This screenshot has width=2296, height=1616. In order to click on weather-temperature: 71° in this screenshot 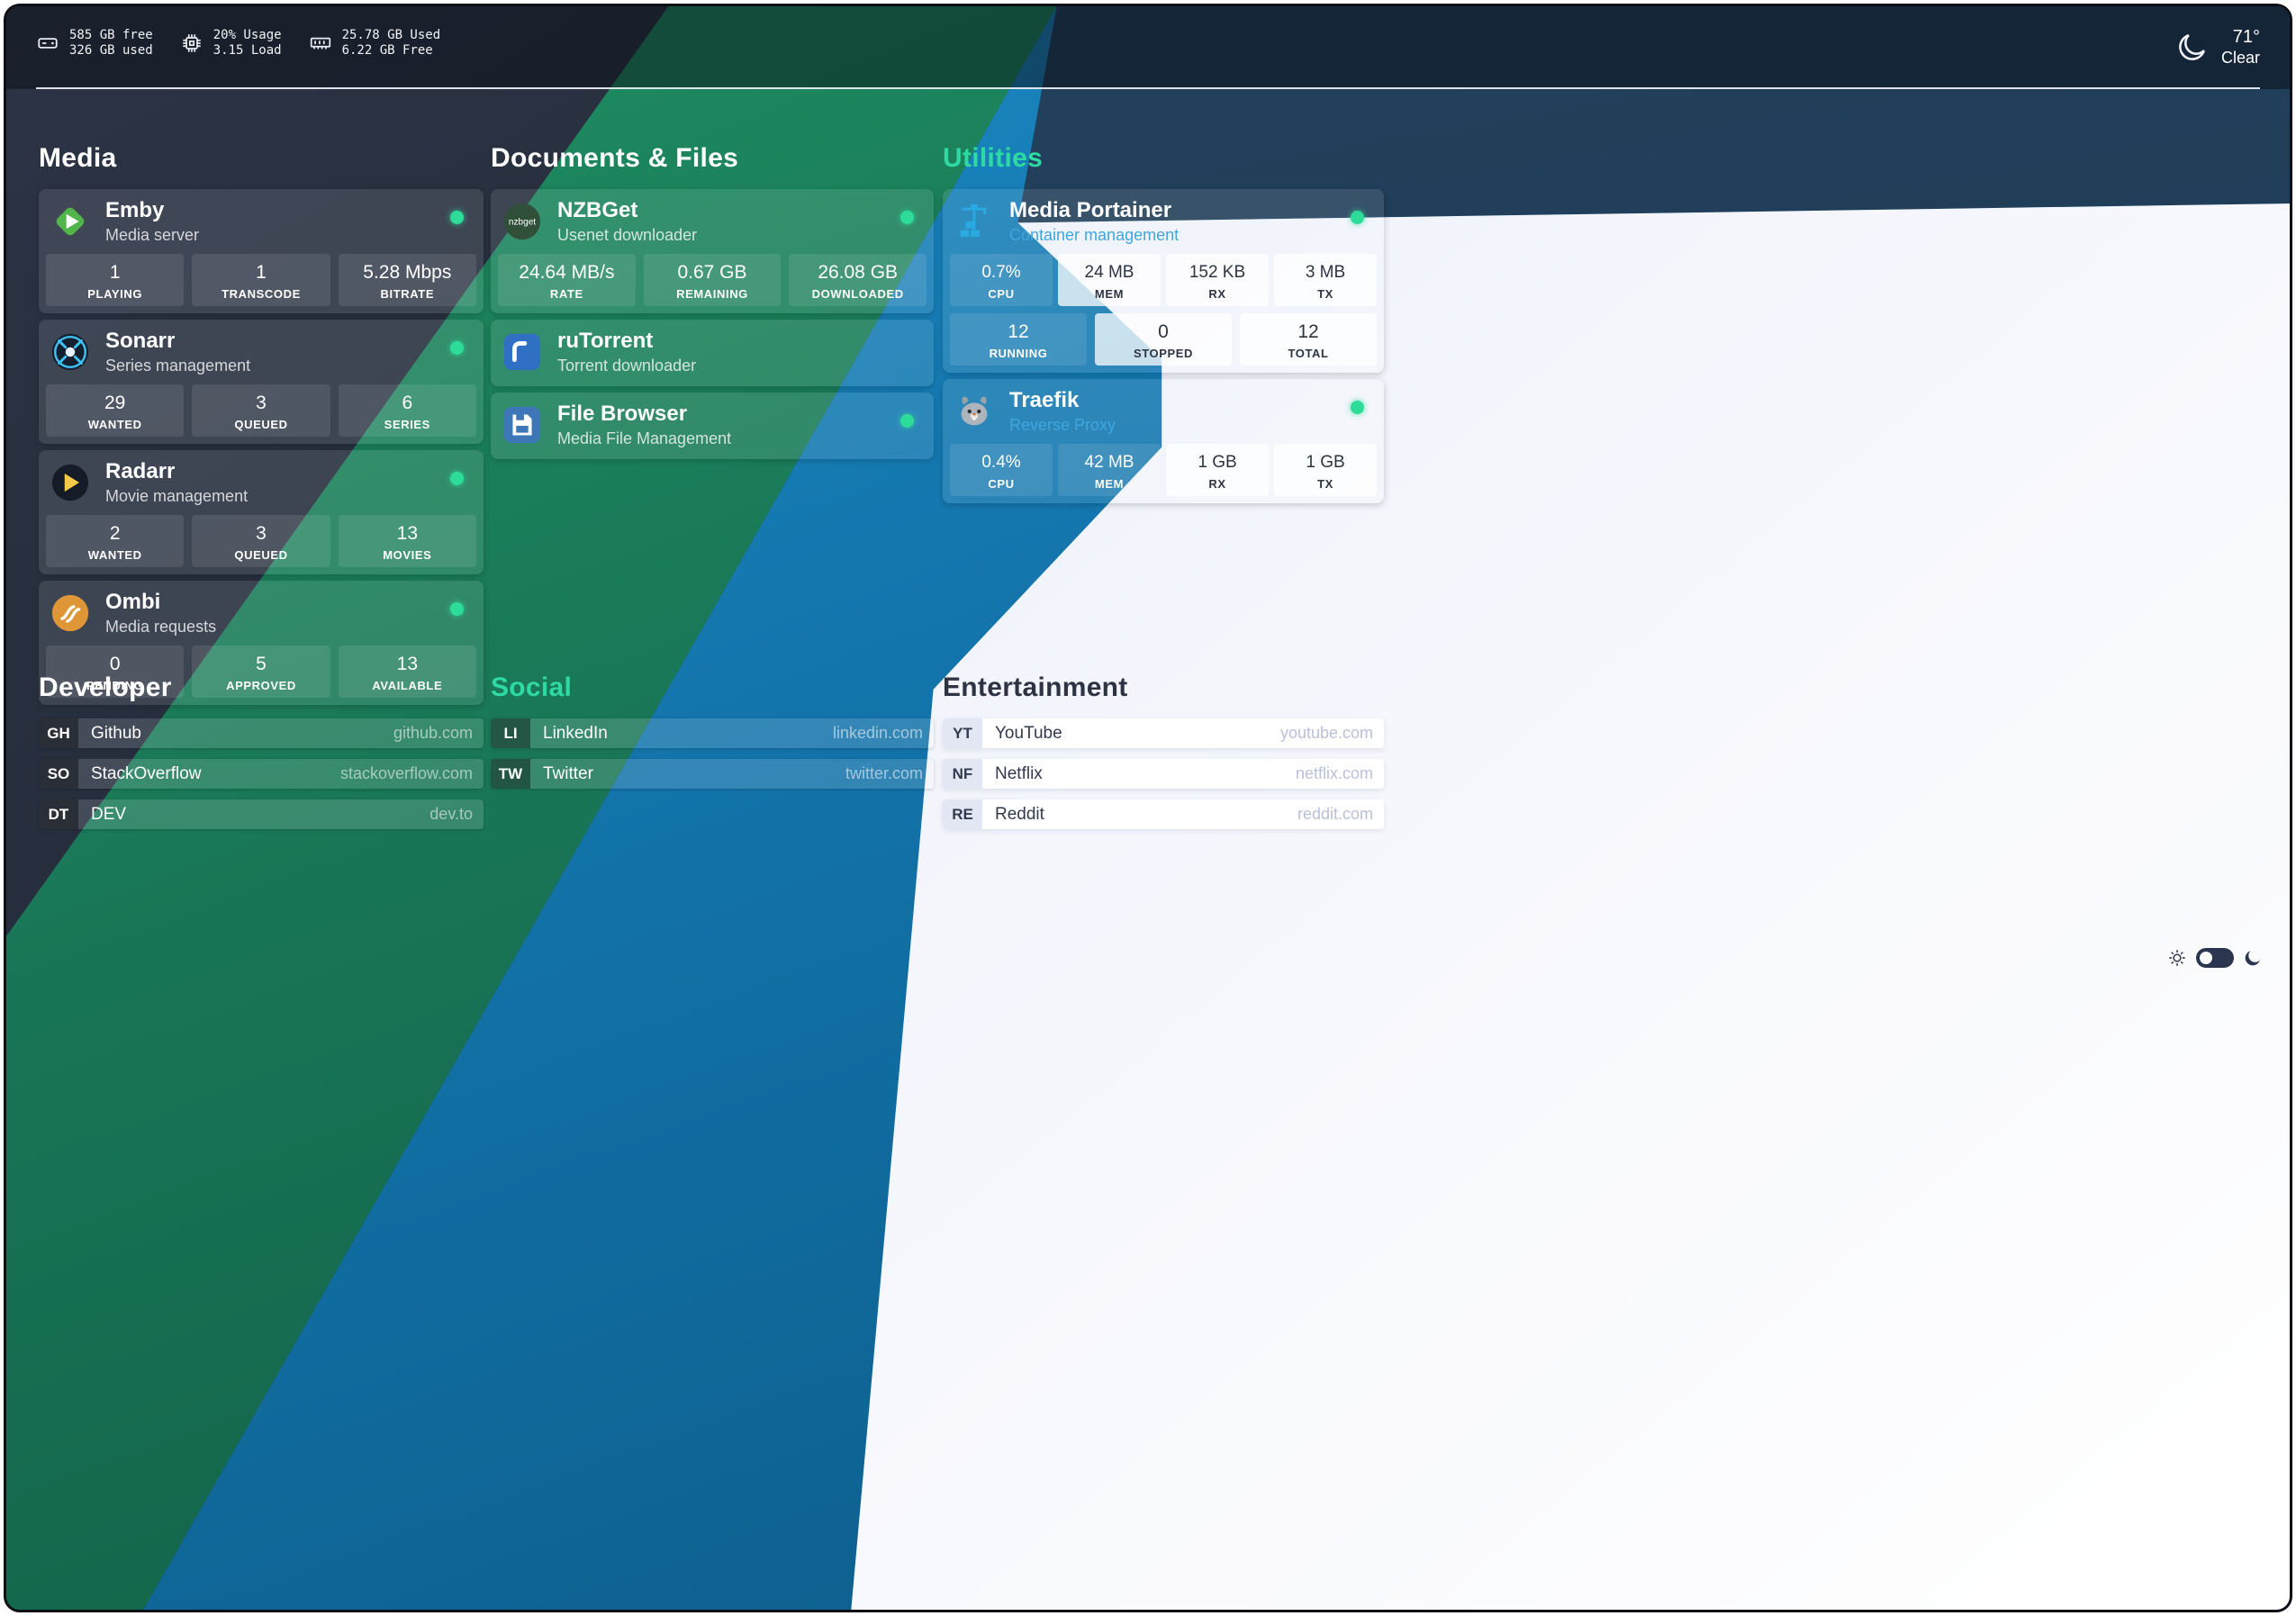, I will do `click(2246, 37)`.